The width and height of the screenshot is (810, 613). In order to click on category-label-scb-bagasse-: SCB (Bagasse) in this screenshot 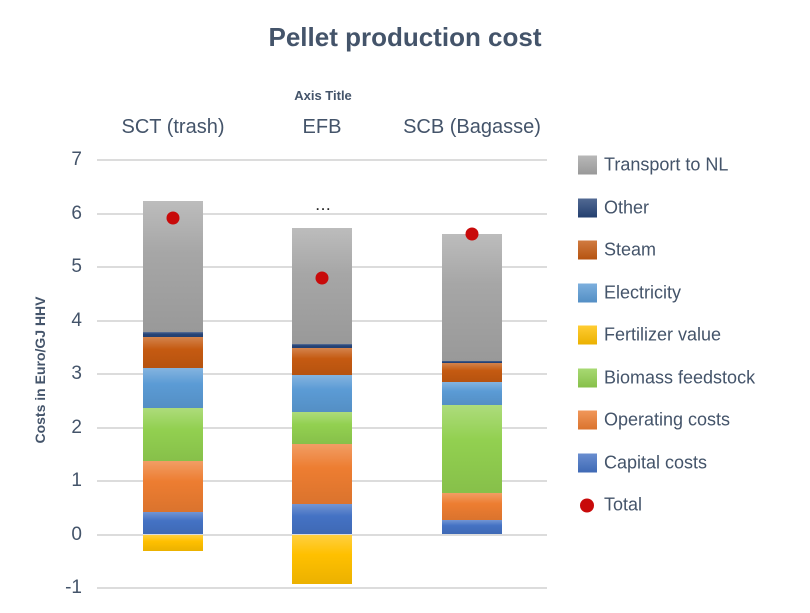, I will do `click(472, 127)`.